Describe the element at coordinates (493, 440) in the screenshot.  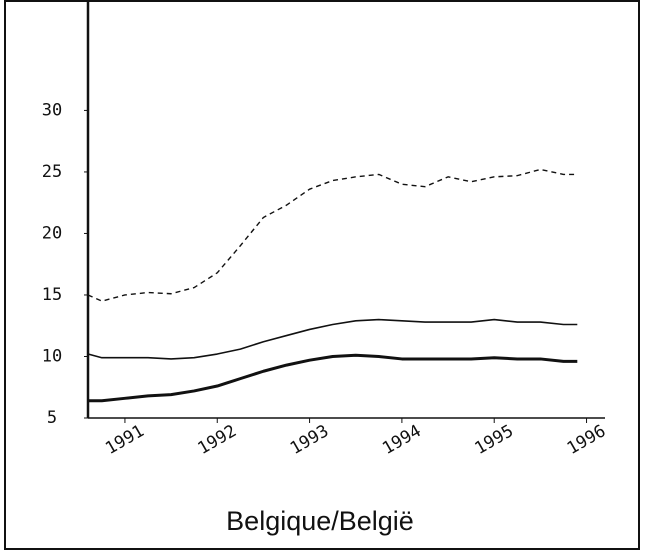
I see `x-tick-label: 1995` at that location.